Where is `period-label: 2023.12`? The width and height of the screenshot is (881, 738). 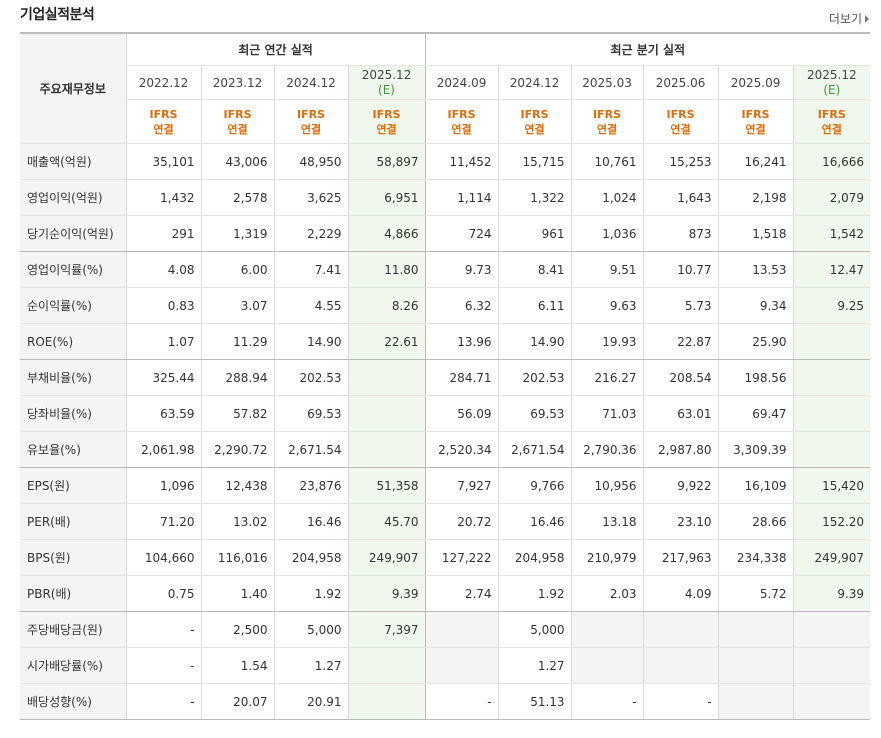 period-label: 2023.12 is located at coordinates (237, 82).